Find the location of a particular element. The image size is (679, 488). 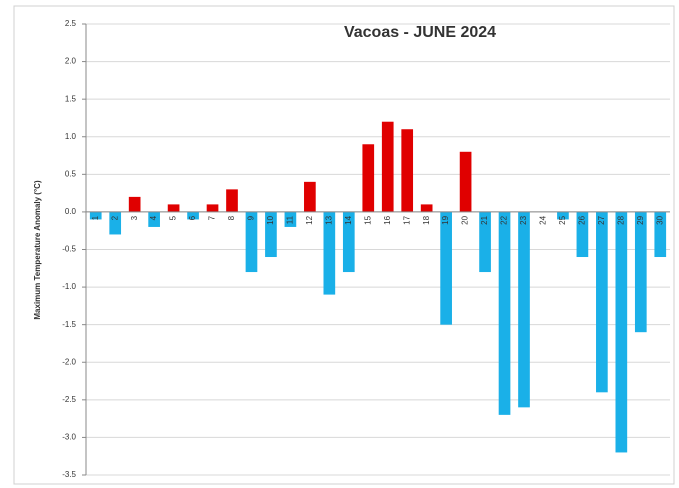

x-tick-label: 17 is located at coordinates (406, 219).